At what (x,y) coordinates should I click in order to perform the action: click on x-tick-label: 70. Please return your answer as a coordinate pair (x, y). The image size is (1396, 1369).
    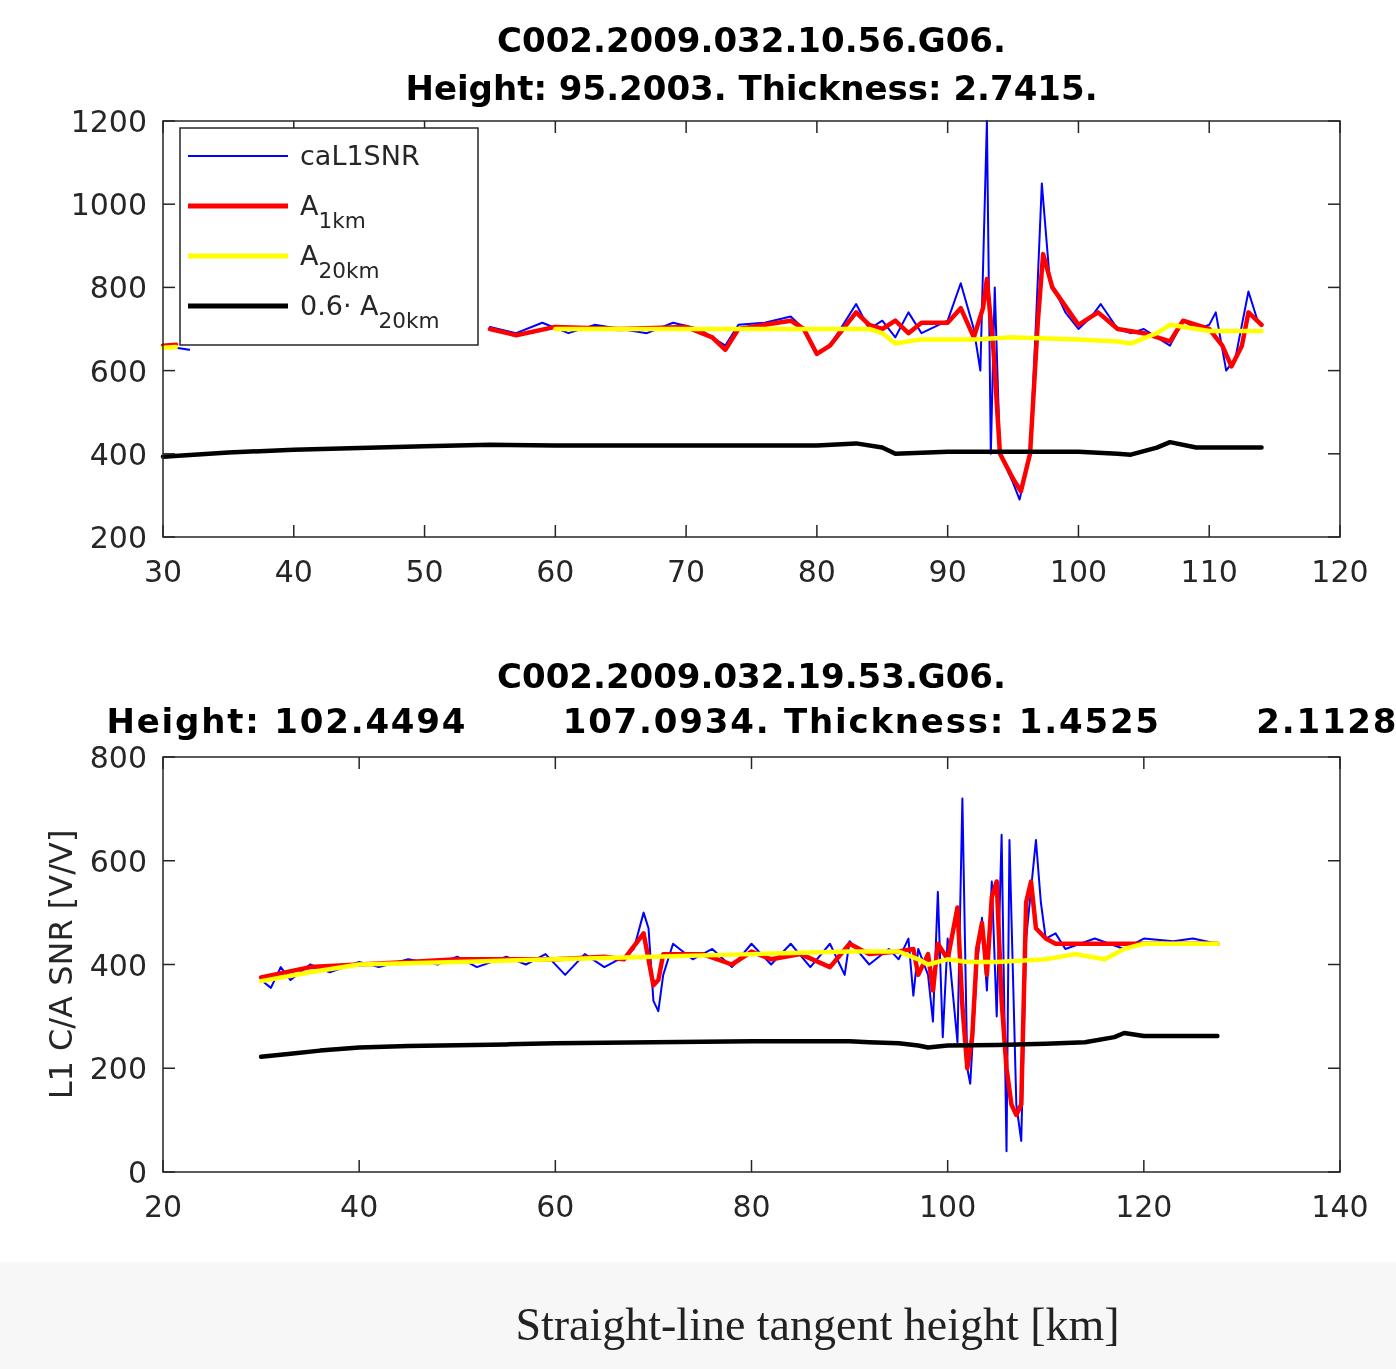
    Looking at the image, I should click on (686, 571).